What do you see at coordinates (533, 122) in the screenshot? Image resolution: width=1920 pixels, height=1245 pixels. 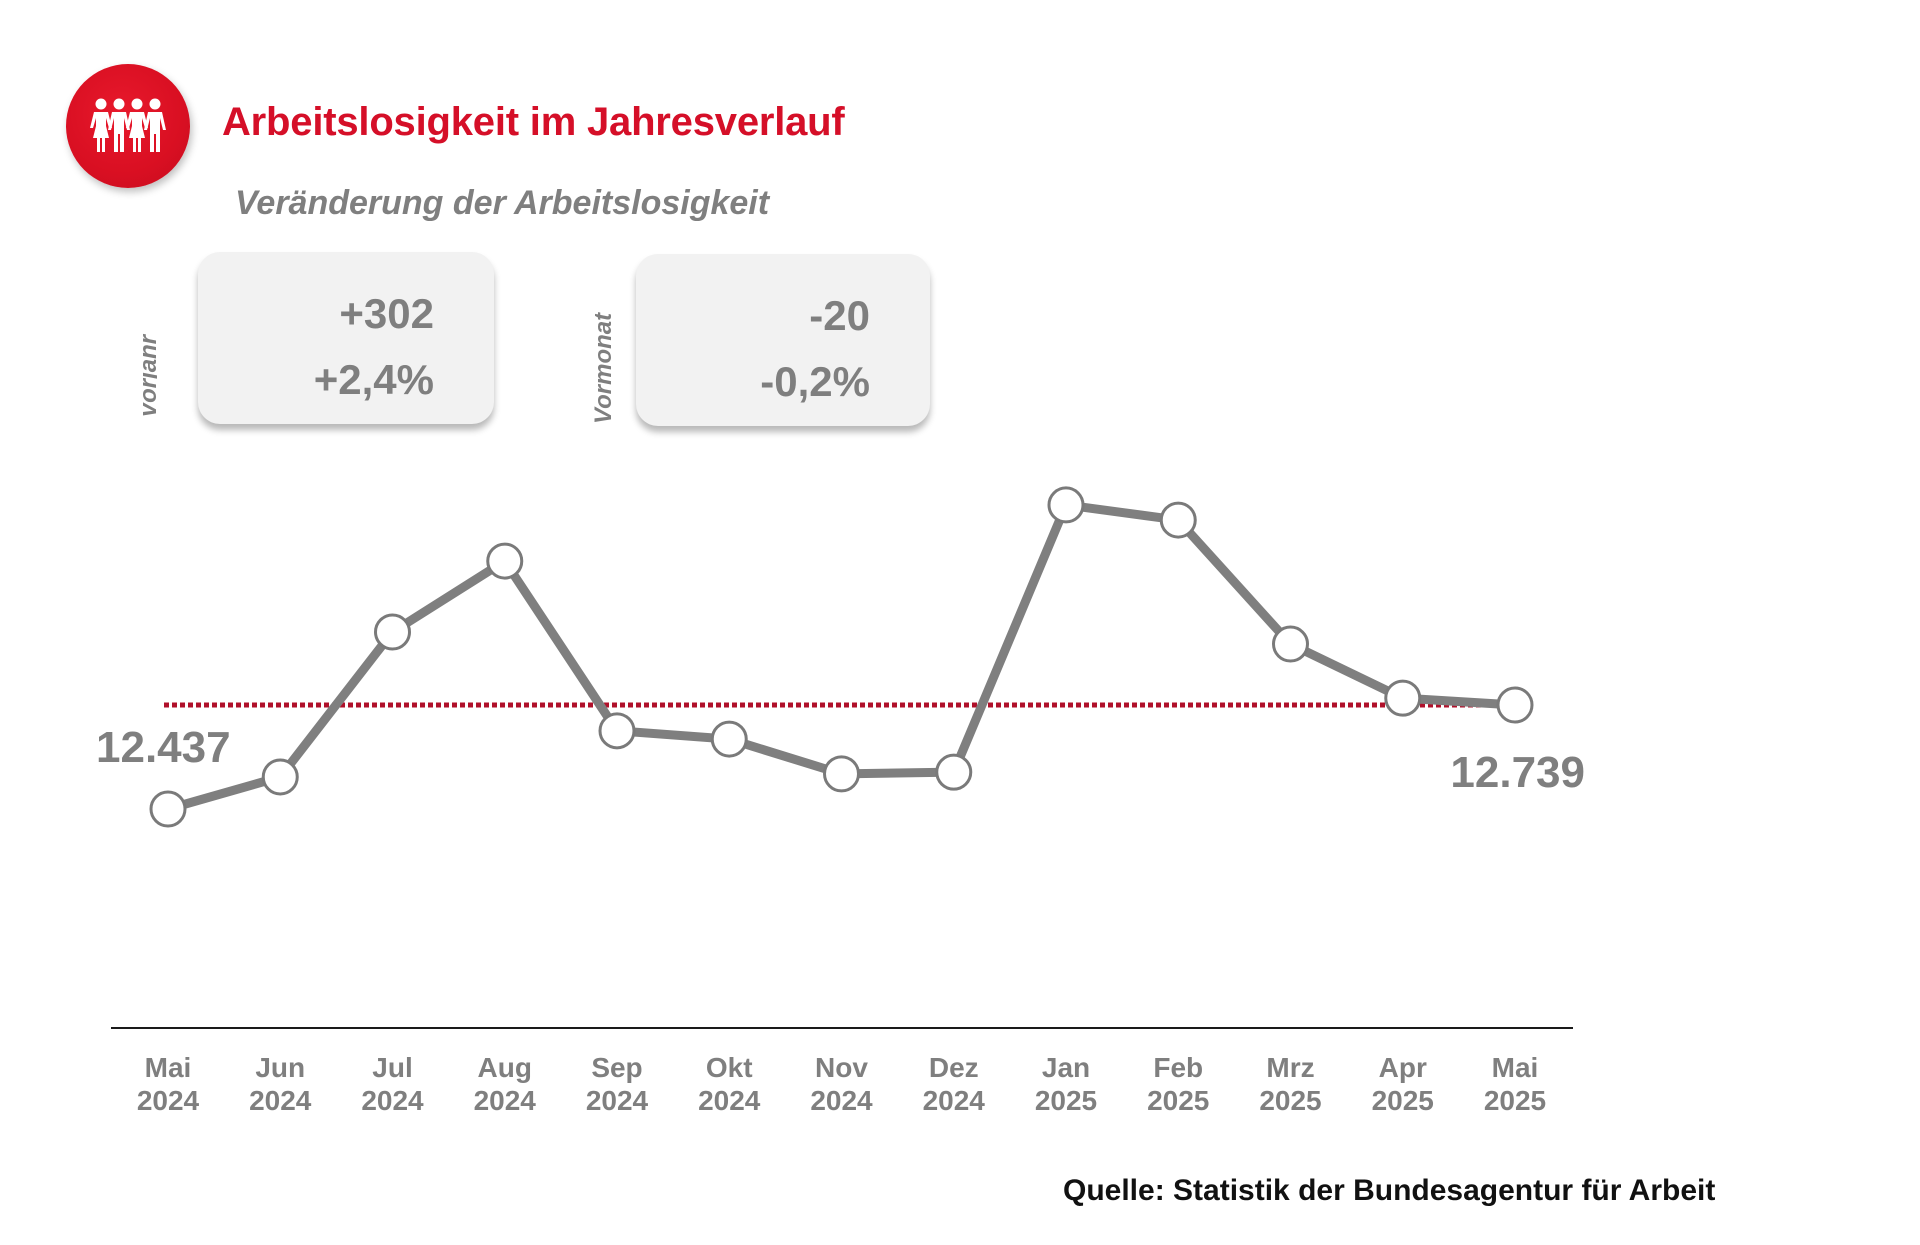 I see `chart-title: Arbeitslosigkeit im Jahresverlauf` at bounding box center [533, 122].